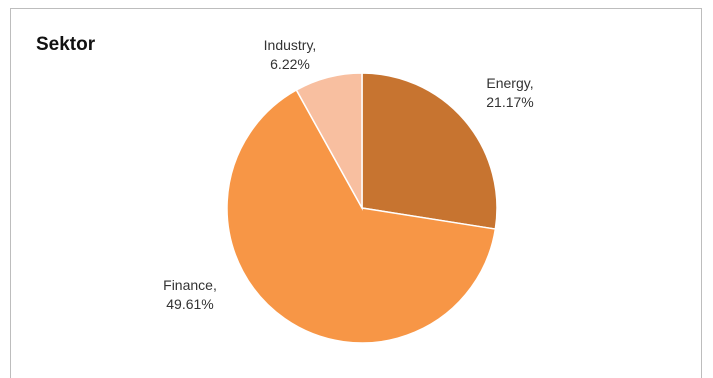  What do you see at coordinates (429, 151) in the screenshot?
I see `pie-slice-energy` at bounding box center [429, 151].